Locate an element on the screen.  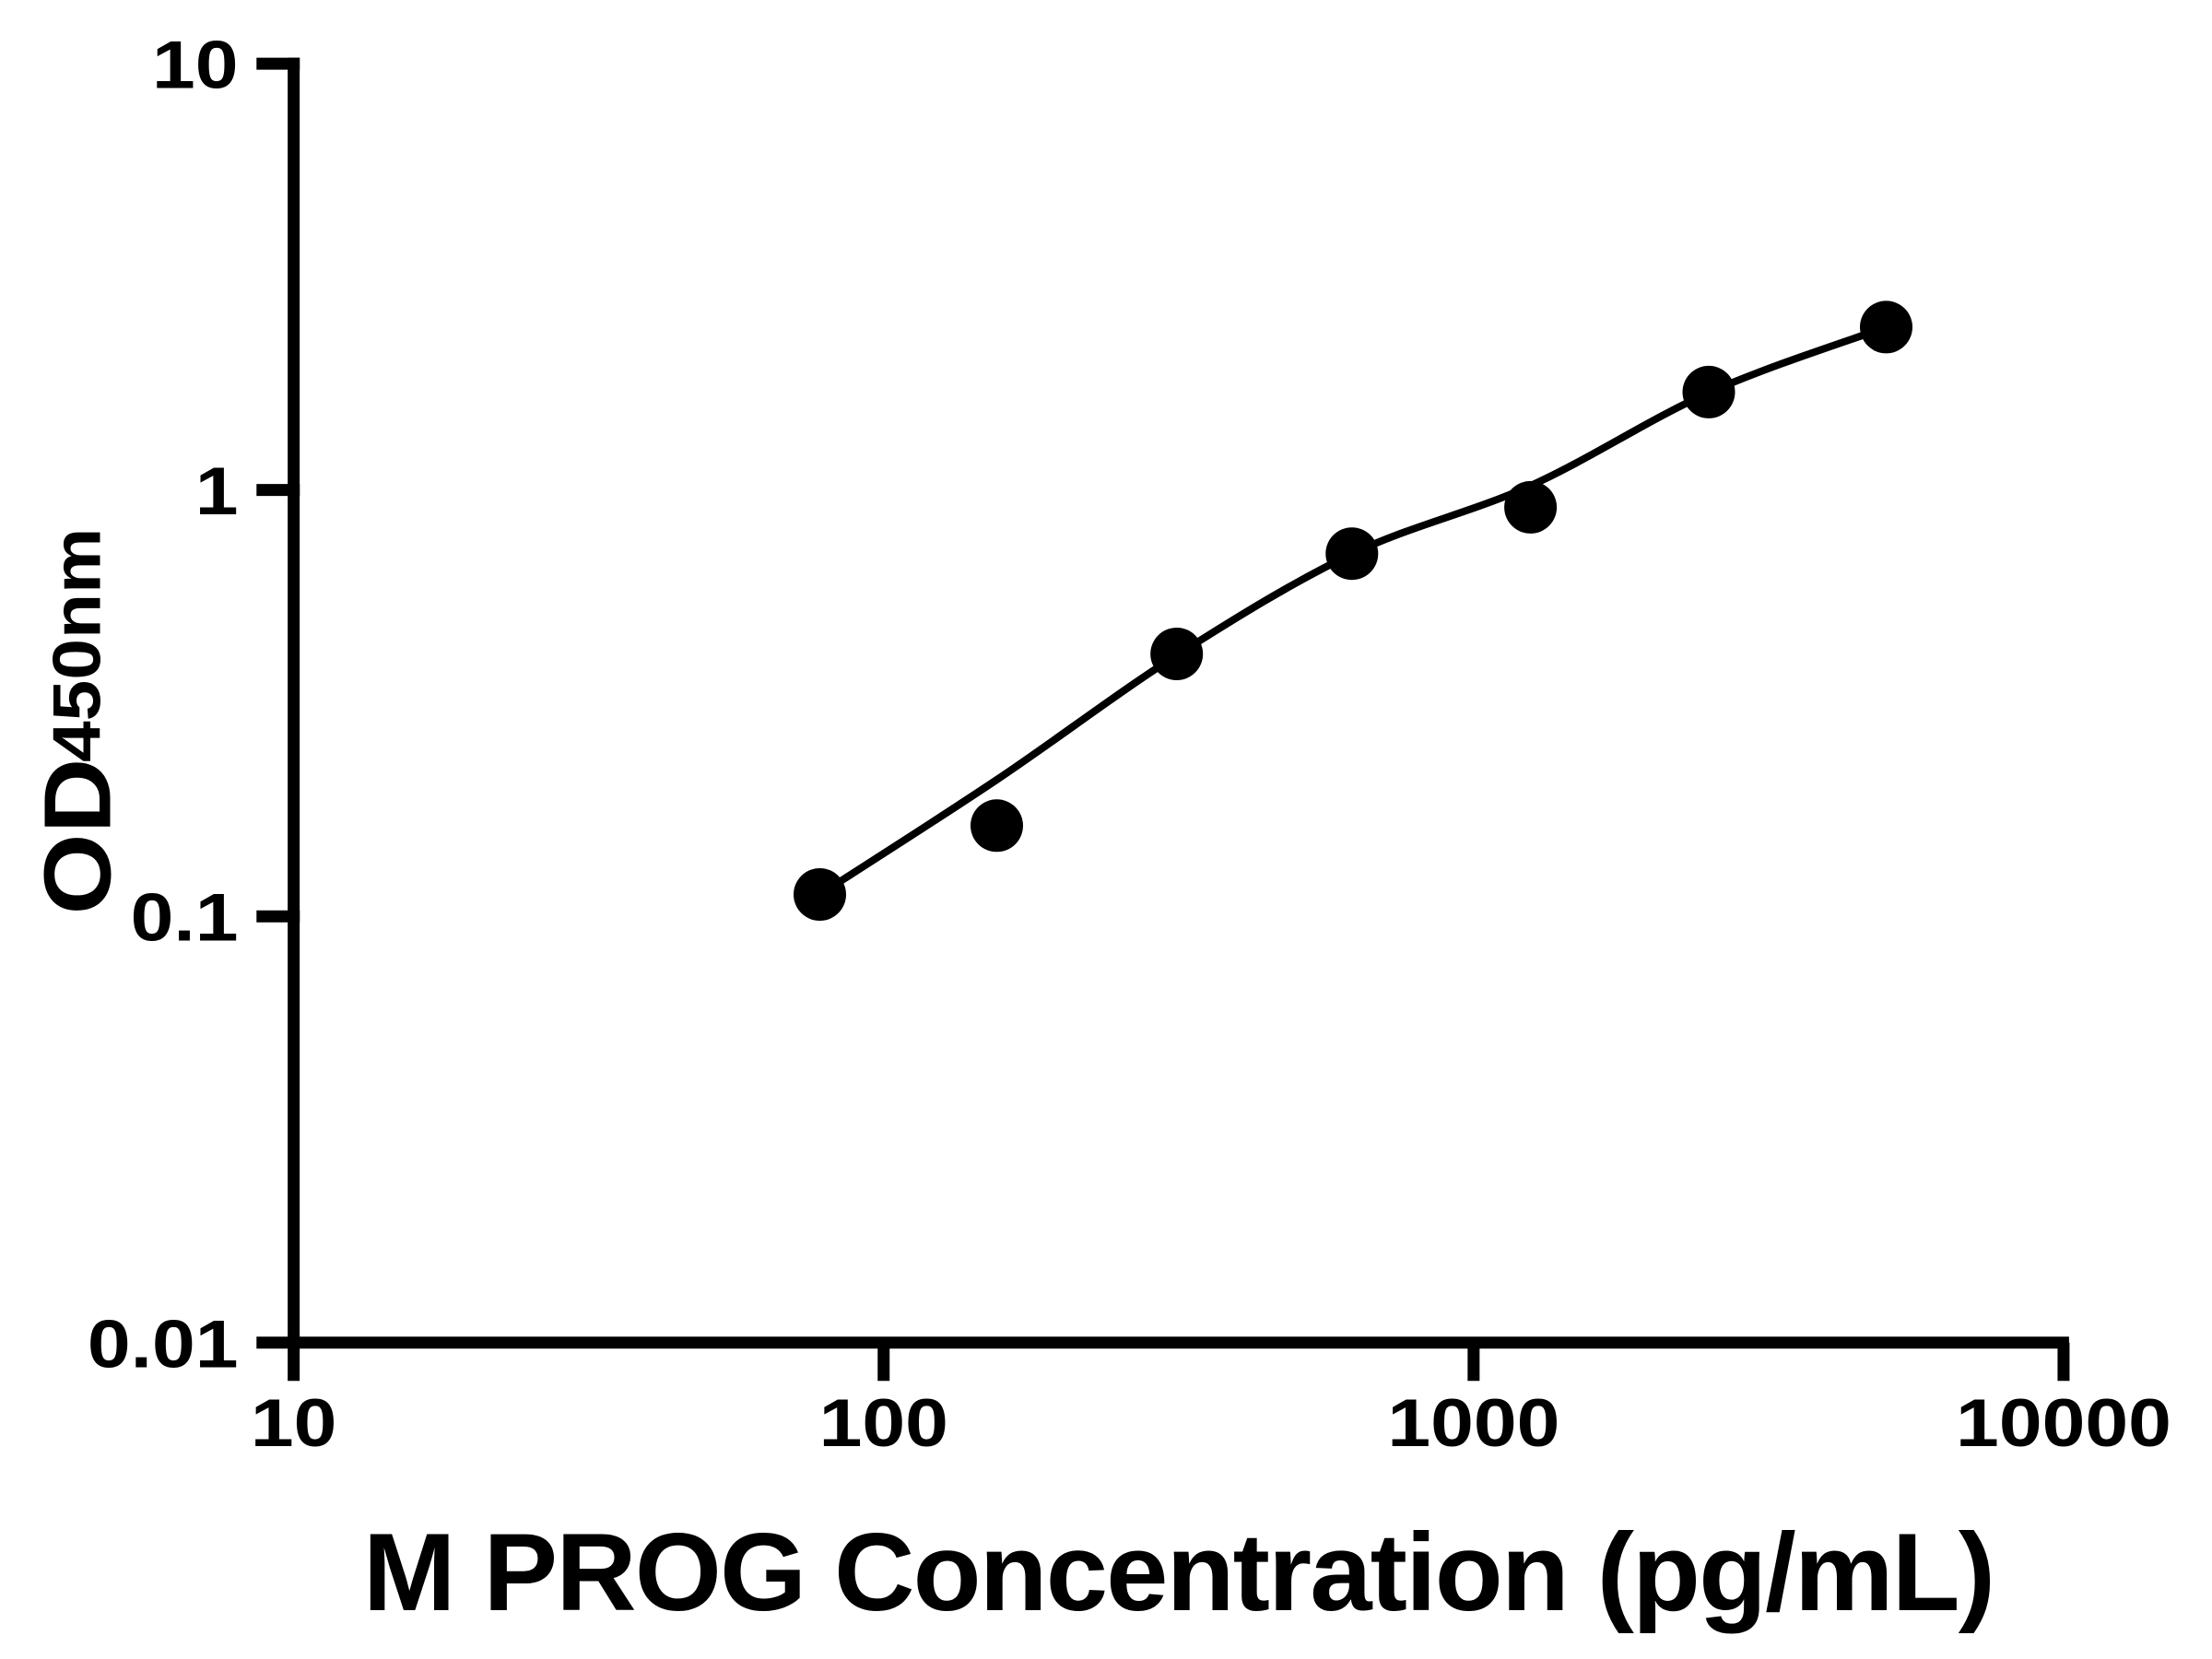
svg-text: OD450nm is located at coordinates (77, 721).